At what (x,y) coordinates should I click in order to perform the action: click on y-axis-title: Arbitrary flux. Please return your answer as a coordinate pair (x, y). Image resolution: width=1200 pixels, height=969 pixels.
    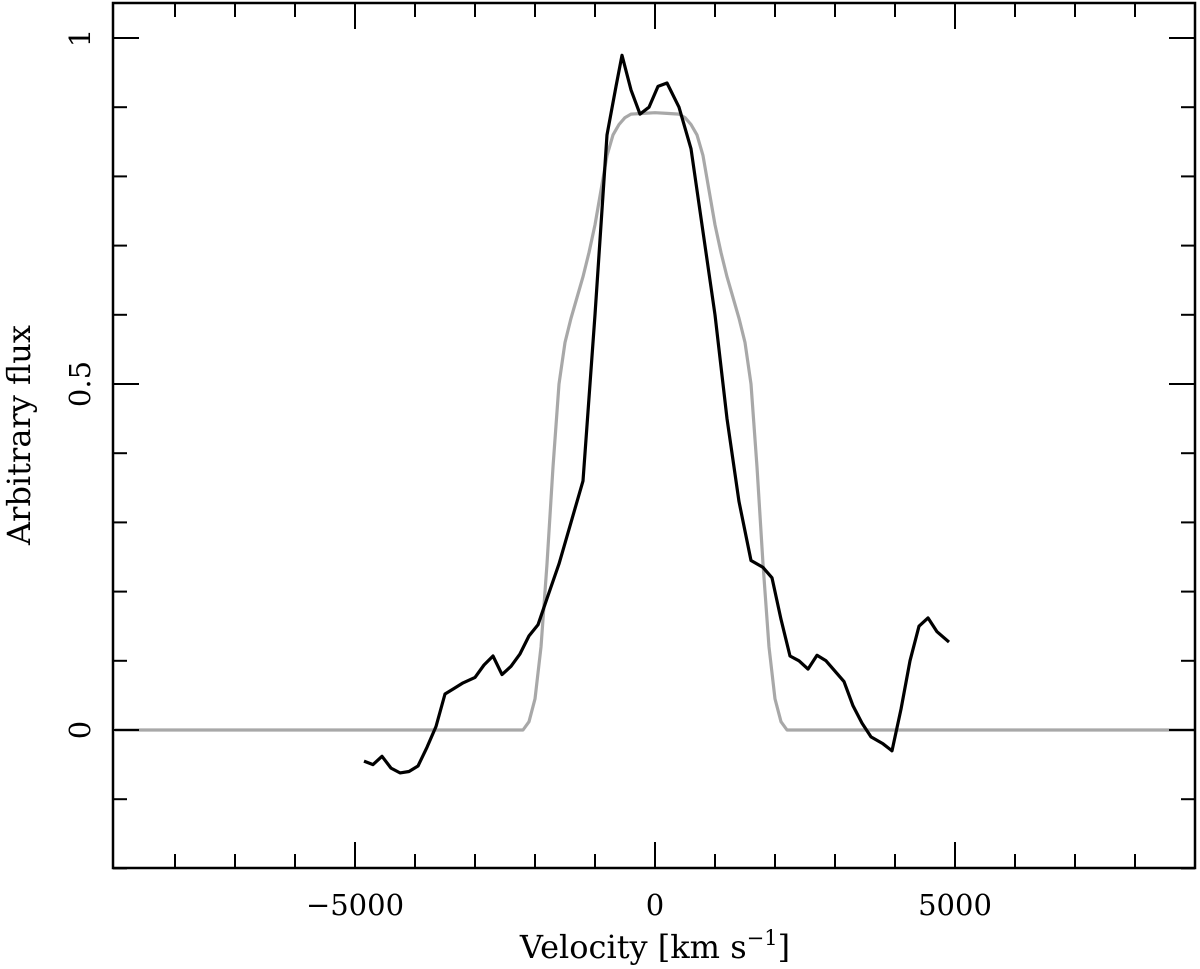
    Looking at the image, I should click on (19, 435).